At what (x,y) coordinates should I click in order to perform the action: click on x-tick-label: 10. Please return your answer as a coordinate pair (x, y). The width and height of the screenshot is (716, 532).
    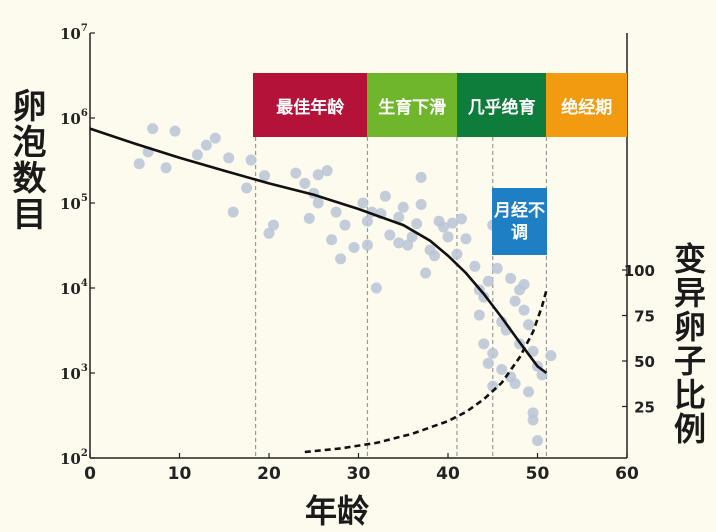
    Looking at the image, I should click on (180, 474).